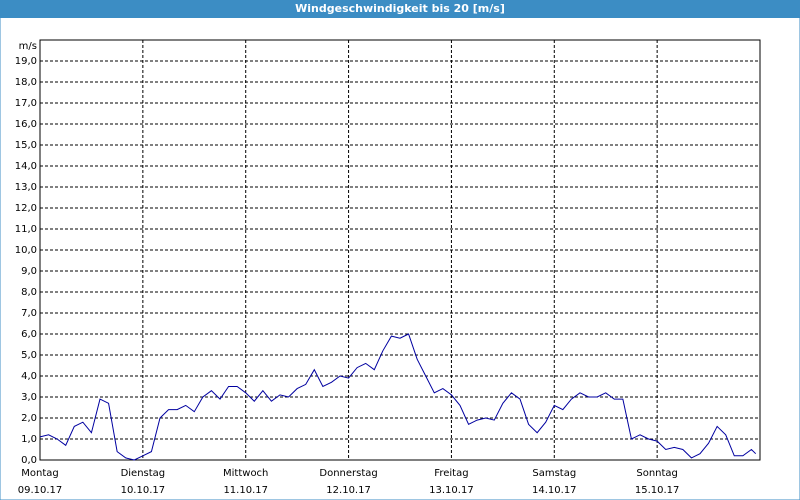  What do you see at coordinates (26, 61) in the screenshot?
I see `y-tick-label: 19,0` at bounding box center [26, 61].